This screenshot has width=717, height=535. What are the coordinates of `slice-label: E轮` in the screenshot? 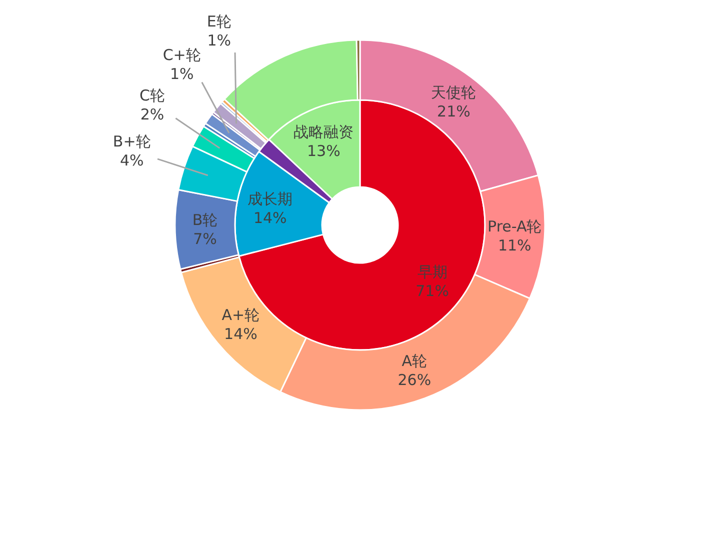 It's located at (219, 21).